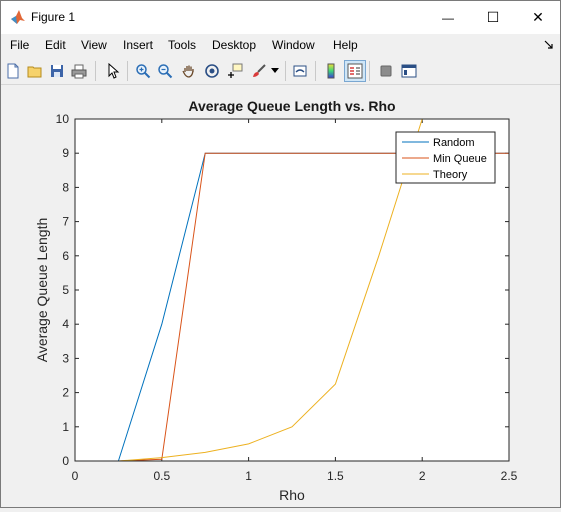 This screenshot has width=561, height=512. I want to click on x-tick-label: 2.5, so click(509, 476).